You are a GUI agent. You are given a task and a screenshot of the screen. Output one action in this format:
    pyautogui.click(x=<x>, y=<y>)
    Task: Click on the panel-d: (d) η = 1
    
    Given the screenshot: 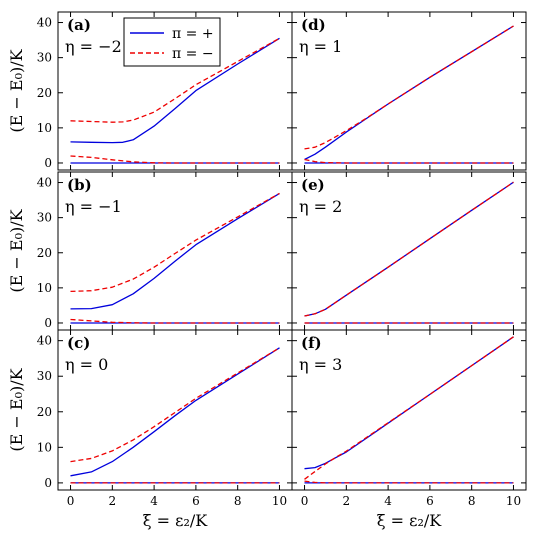 What is the action you would take?
    pyautogui.click(x=409, y=91)
    